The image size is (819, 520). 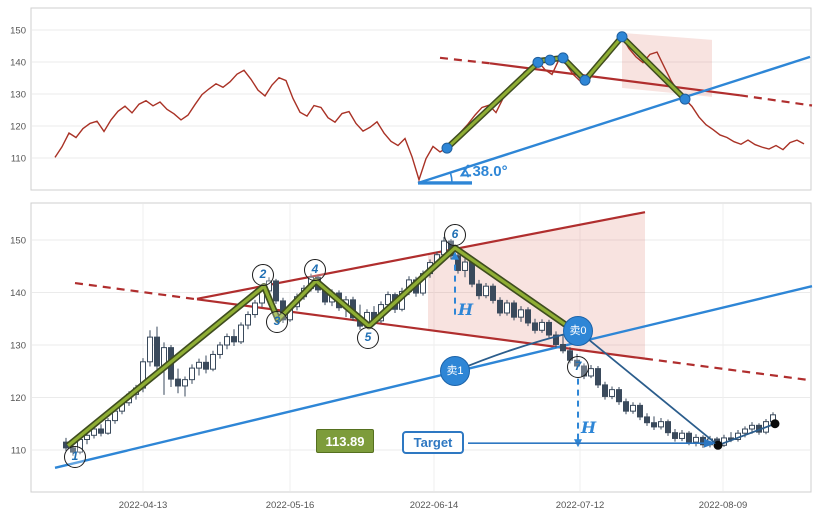 What do you see at coordinates (434, 505) in the screenshot?
I see `x-tick-label: 2022-06-14` at bounding box center [434, 505].